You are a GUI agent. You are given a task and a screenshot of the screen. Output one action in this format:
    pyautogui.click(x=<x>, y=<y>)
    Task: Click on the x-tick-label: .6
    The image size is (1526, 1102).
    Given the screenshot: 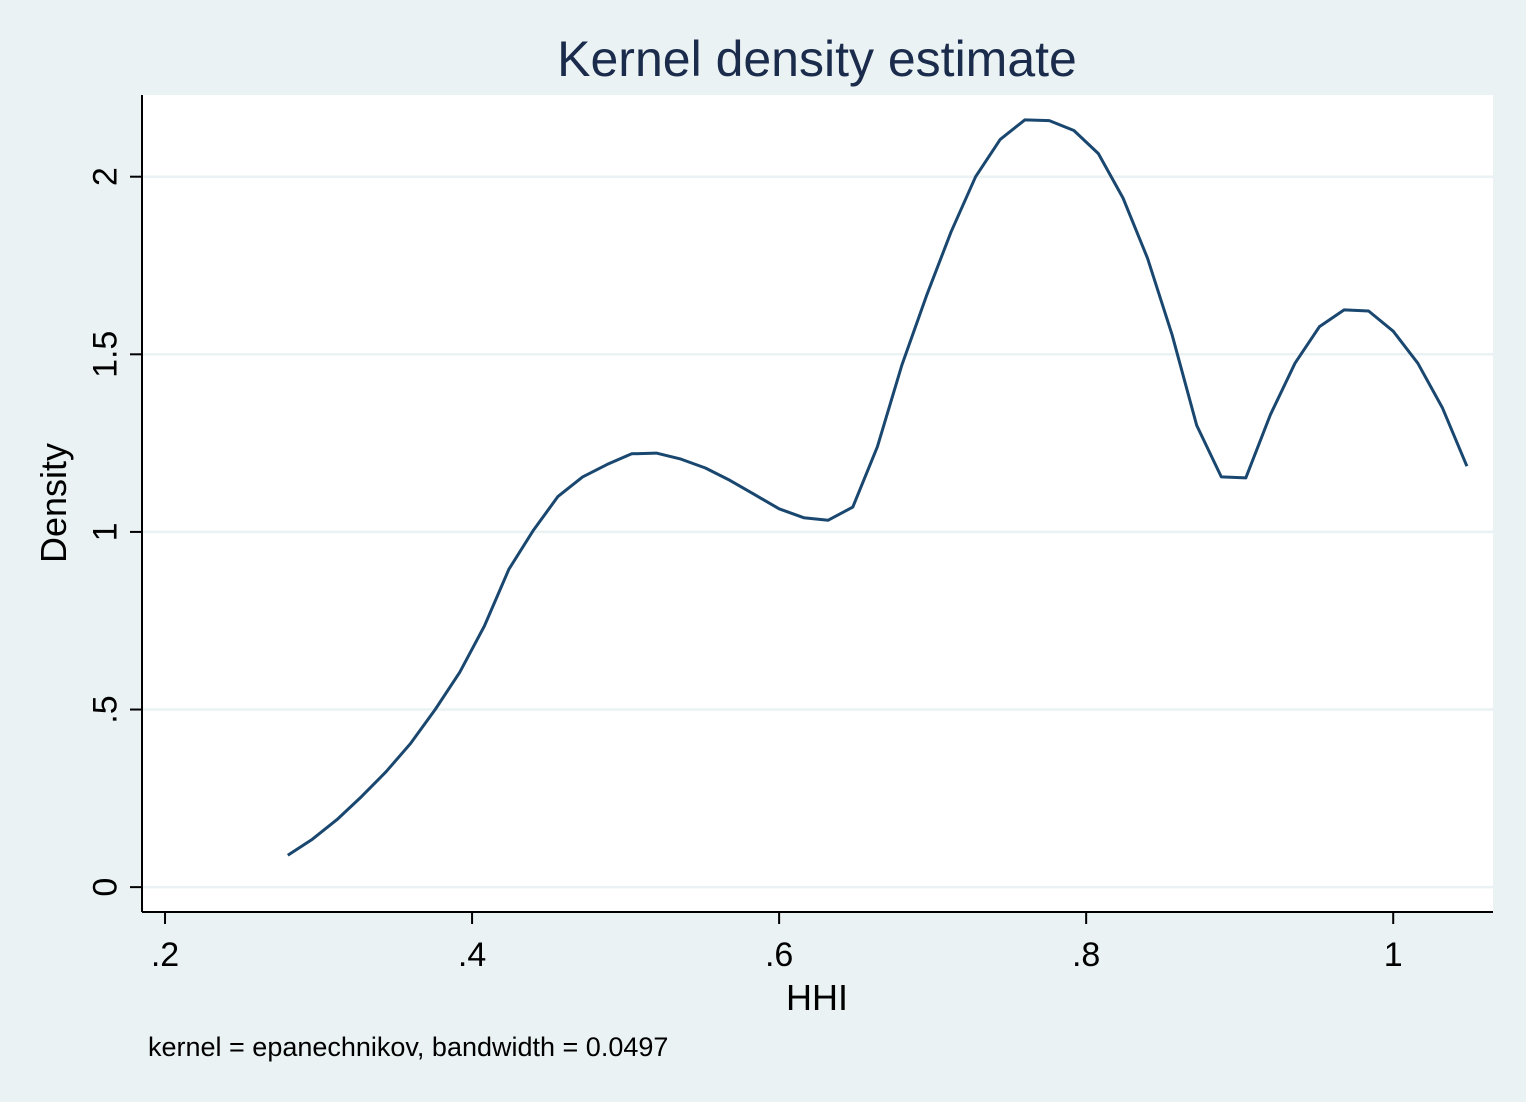 What is the action you would take?
    pyautogui.click(x=779, y=955)
    